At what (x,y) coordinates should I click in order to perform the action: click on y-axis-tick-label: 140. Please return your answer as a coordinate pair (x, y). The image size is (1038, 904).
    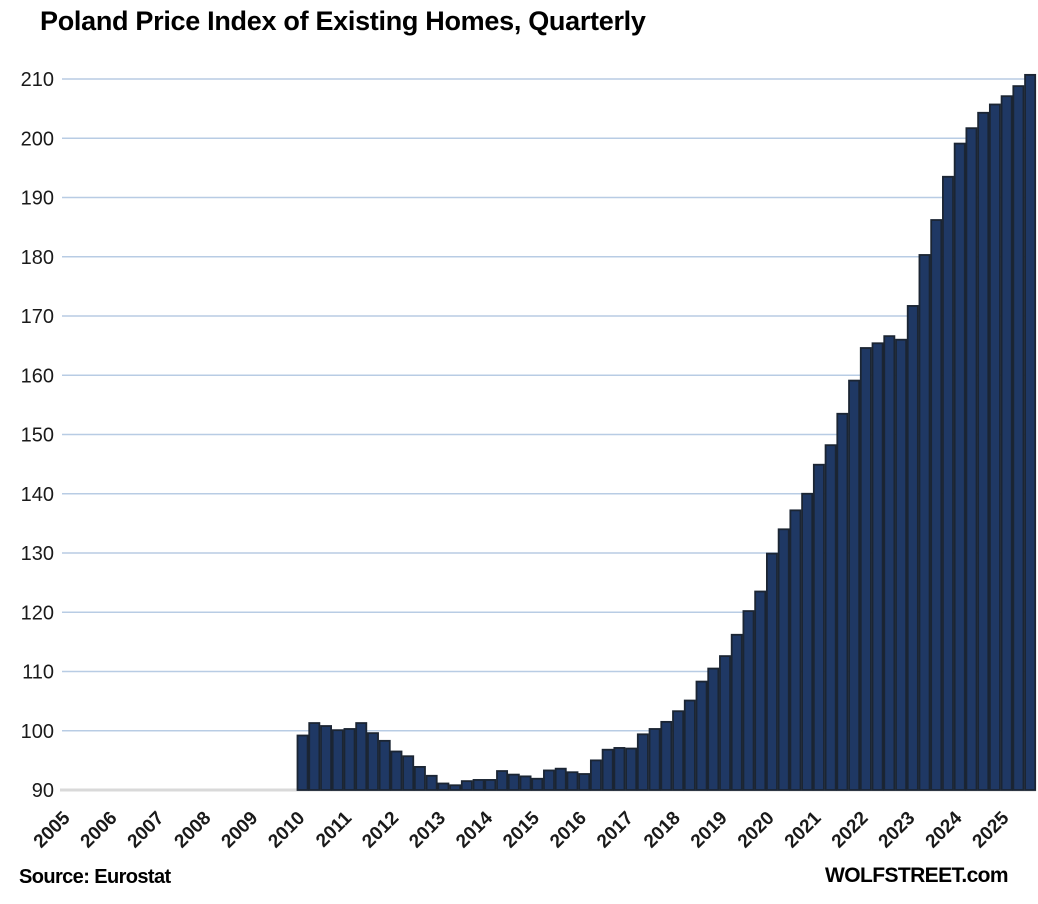
    Looking at the image, I should click on (37, 495).